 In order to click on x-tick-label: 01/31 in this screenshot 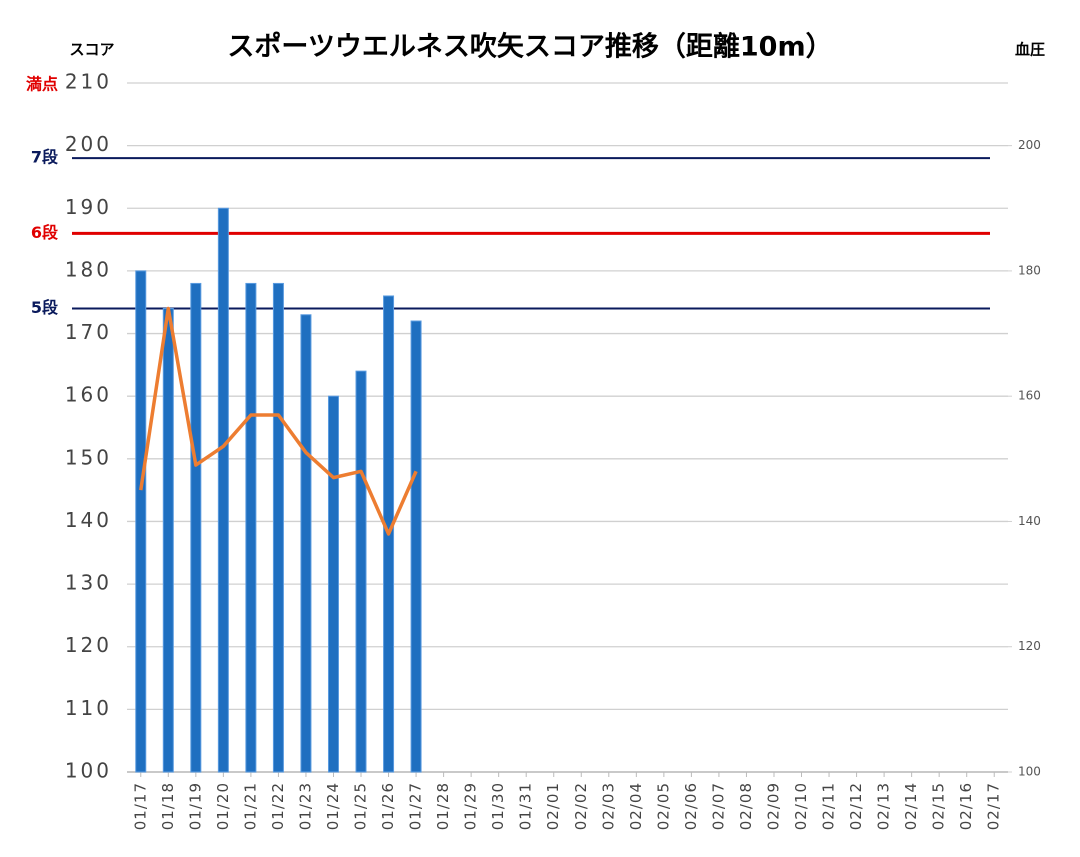, I will do `click(526, 806)`.